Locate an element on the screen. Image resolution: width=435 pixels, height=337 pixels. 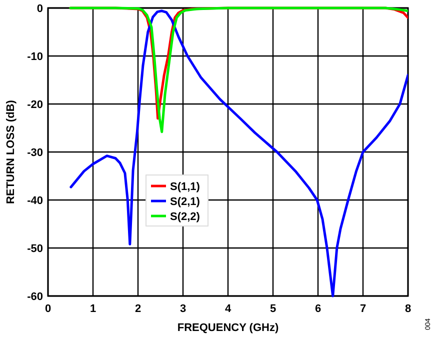
y-tick-label: -60 is located at coordinates (35, 297).